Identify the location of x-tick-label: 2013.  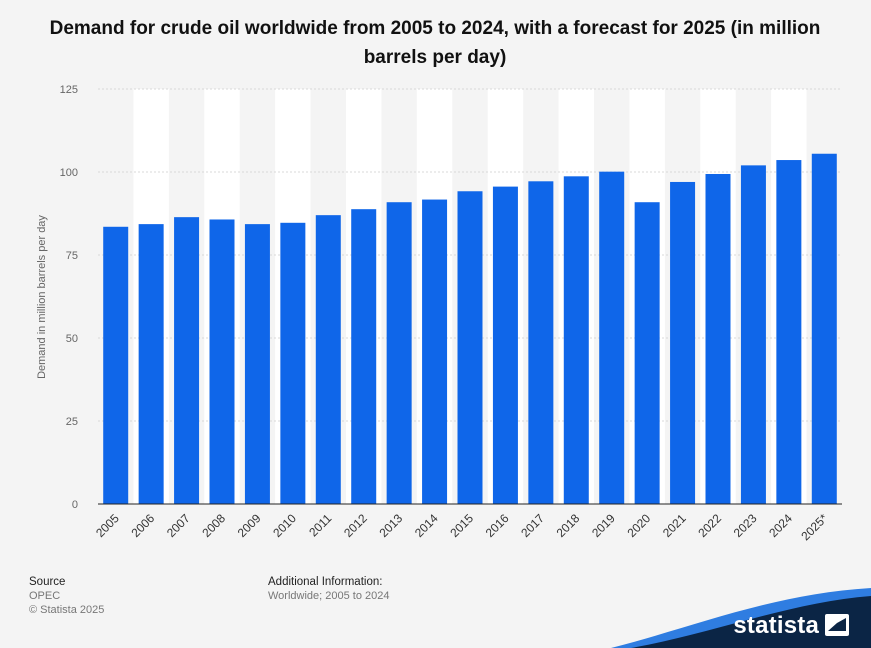
(390, 525).